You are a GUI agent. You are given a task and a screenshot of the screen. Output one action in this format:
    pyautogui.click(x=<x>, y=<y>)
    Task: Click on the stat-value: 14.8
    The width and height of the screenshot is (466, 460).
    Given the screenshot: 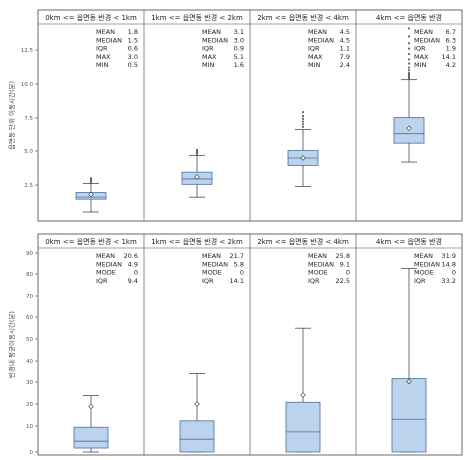 What is the action you would take?
    pyautogui.click(x=449, y=264)
    